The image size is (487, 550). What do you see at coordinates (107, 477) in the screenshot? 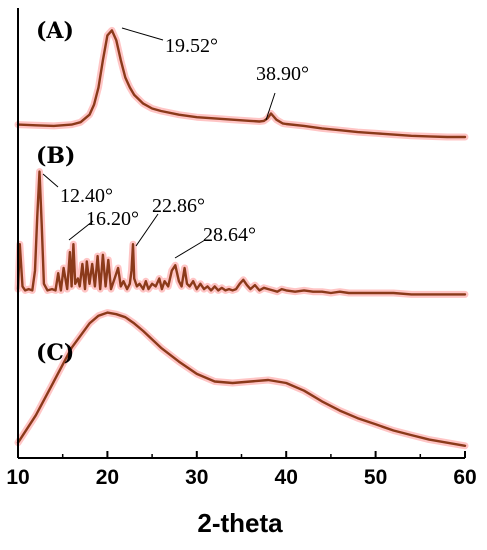
I see `x-tick-label: 20` at bounding box center [107, 477].